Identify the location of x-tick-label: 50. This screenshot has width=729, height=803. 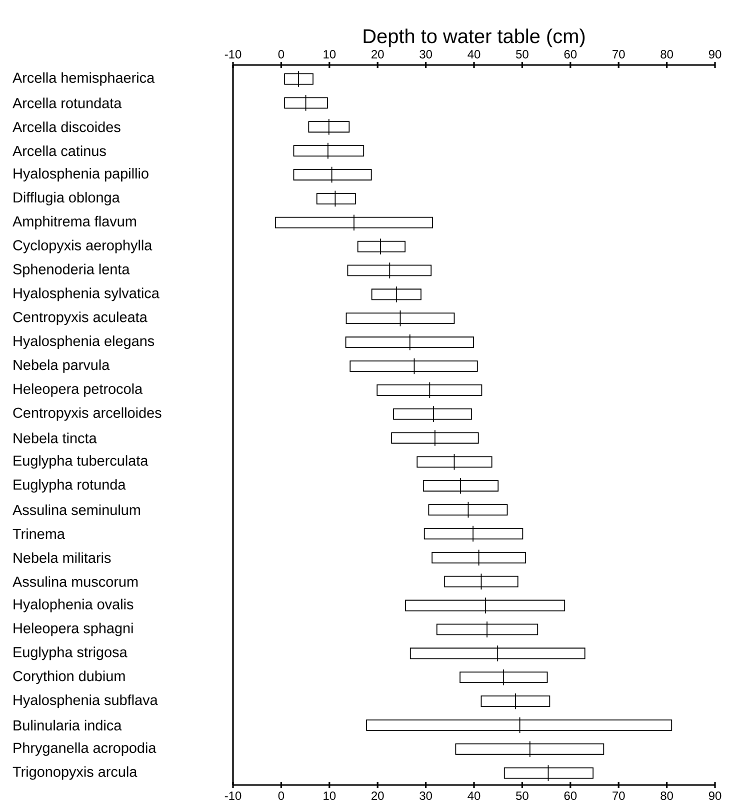
(522, 796).